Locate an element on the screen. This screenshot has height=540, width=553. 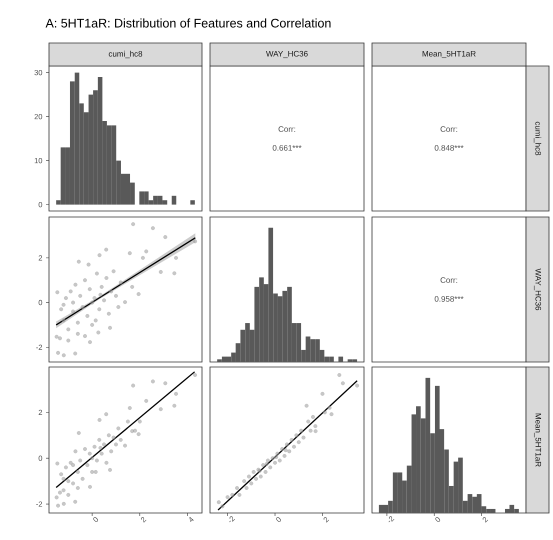
text: A: 5HT1aR: Distribution of Features and Correlation is located at coordinates (188, 23).